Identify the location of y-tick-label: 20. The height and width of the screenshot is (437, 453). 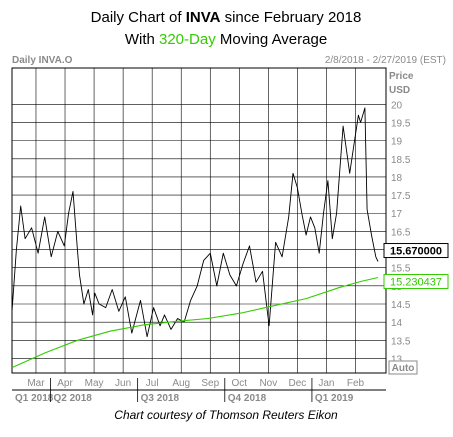
(397, 105).